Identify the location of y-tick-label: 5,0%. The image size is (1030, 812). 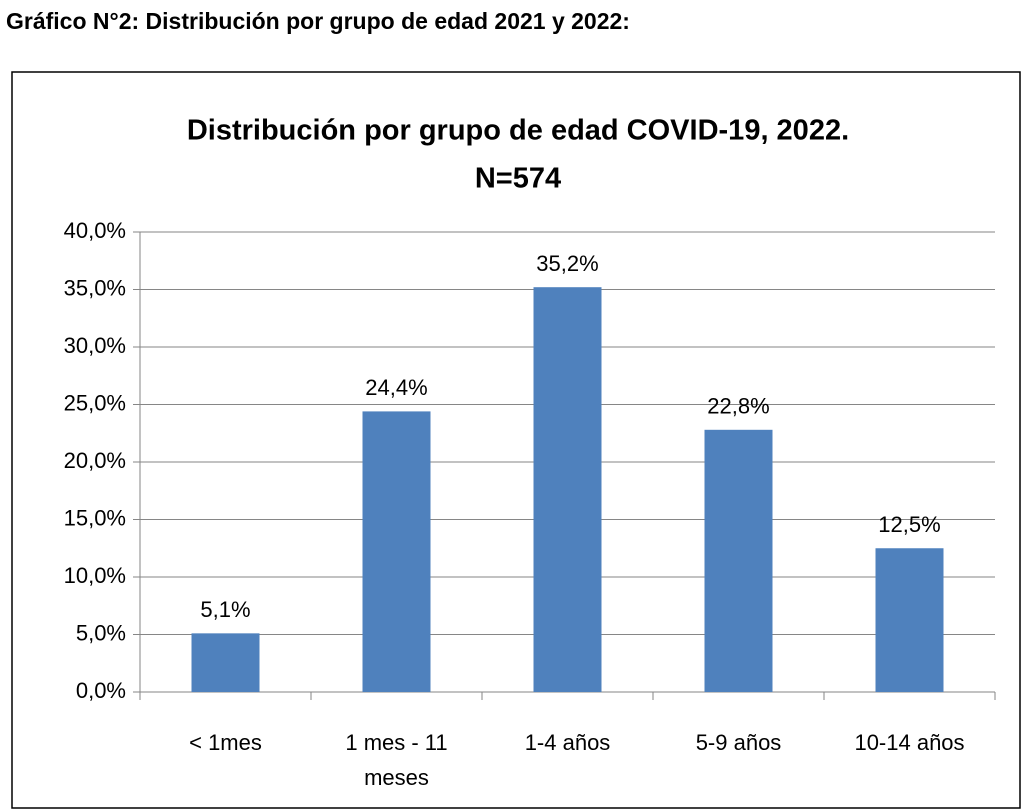
(101, 632).